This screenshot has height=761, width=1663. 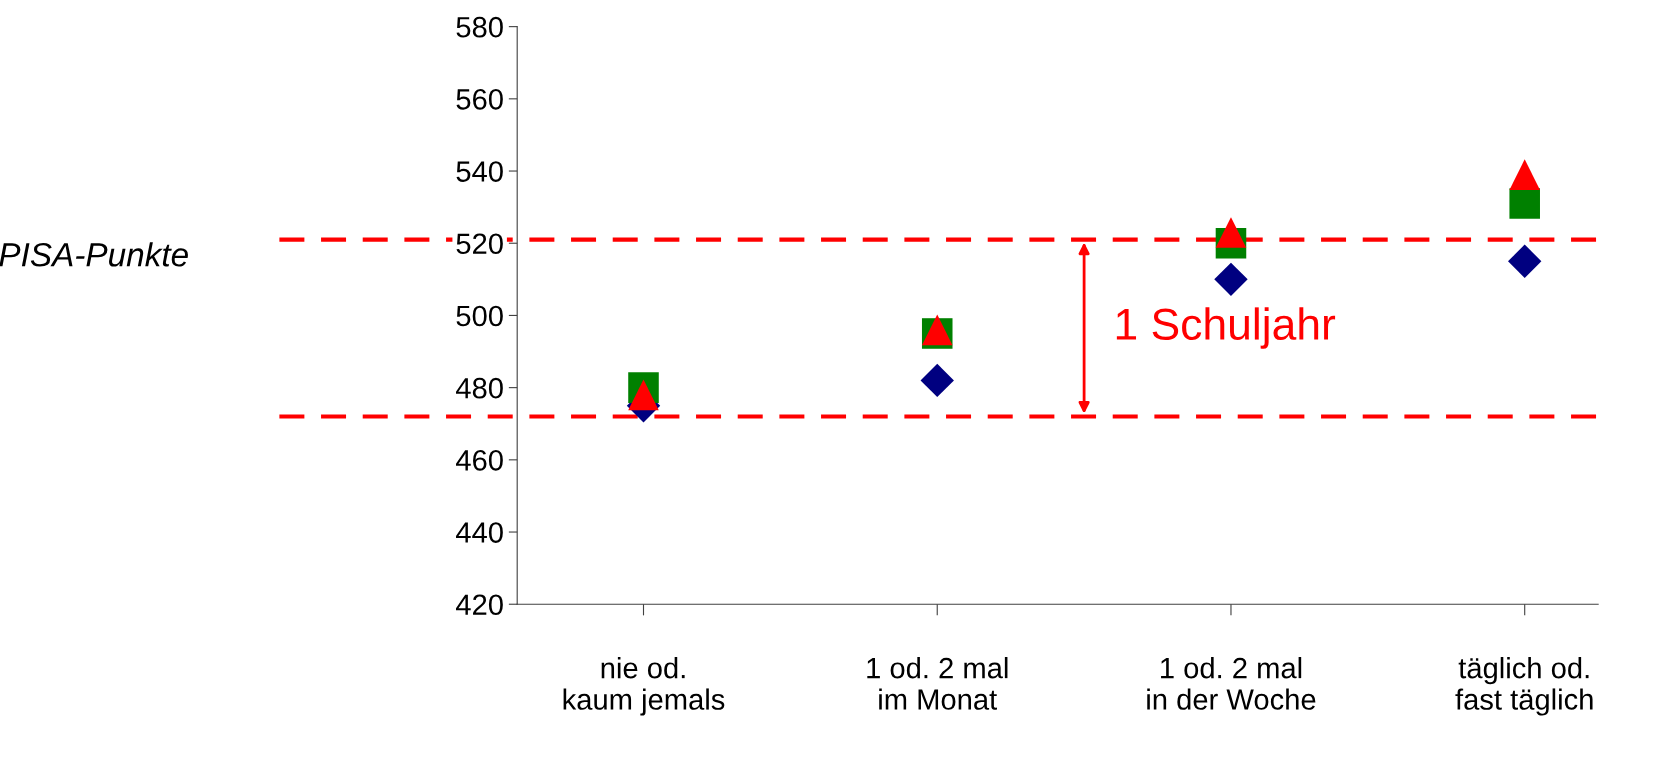 What do you see at coordinates (479, 532) in the screenshot?
I see `y-tick-label: 440` at bounding box center [479, 532].